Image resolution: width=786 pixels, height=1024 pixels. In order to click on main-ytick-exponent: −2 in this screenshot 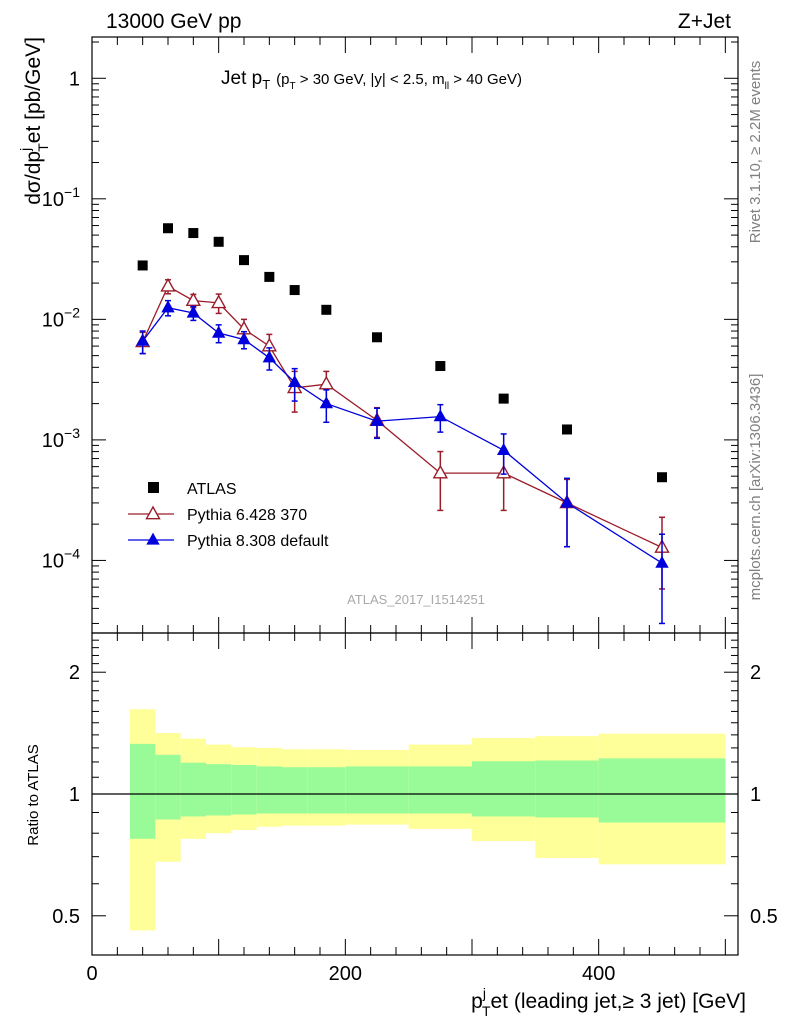, I will do `click(72, 312)`.